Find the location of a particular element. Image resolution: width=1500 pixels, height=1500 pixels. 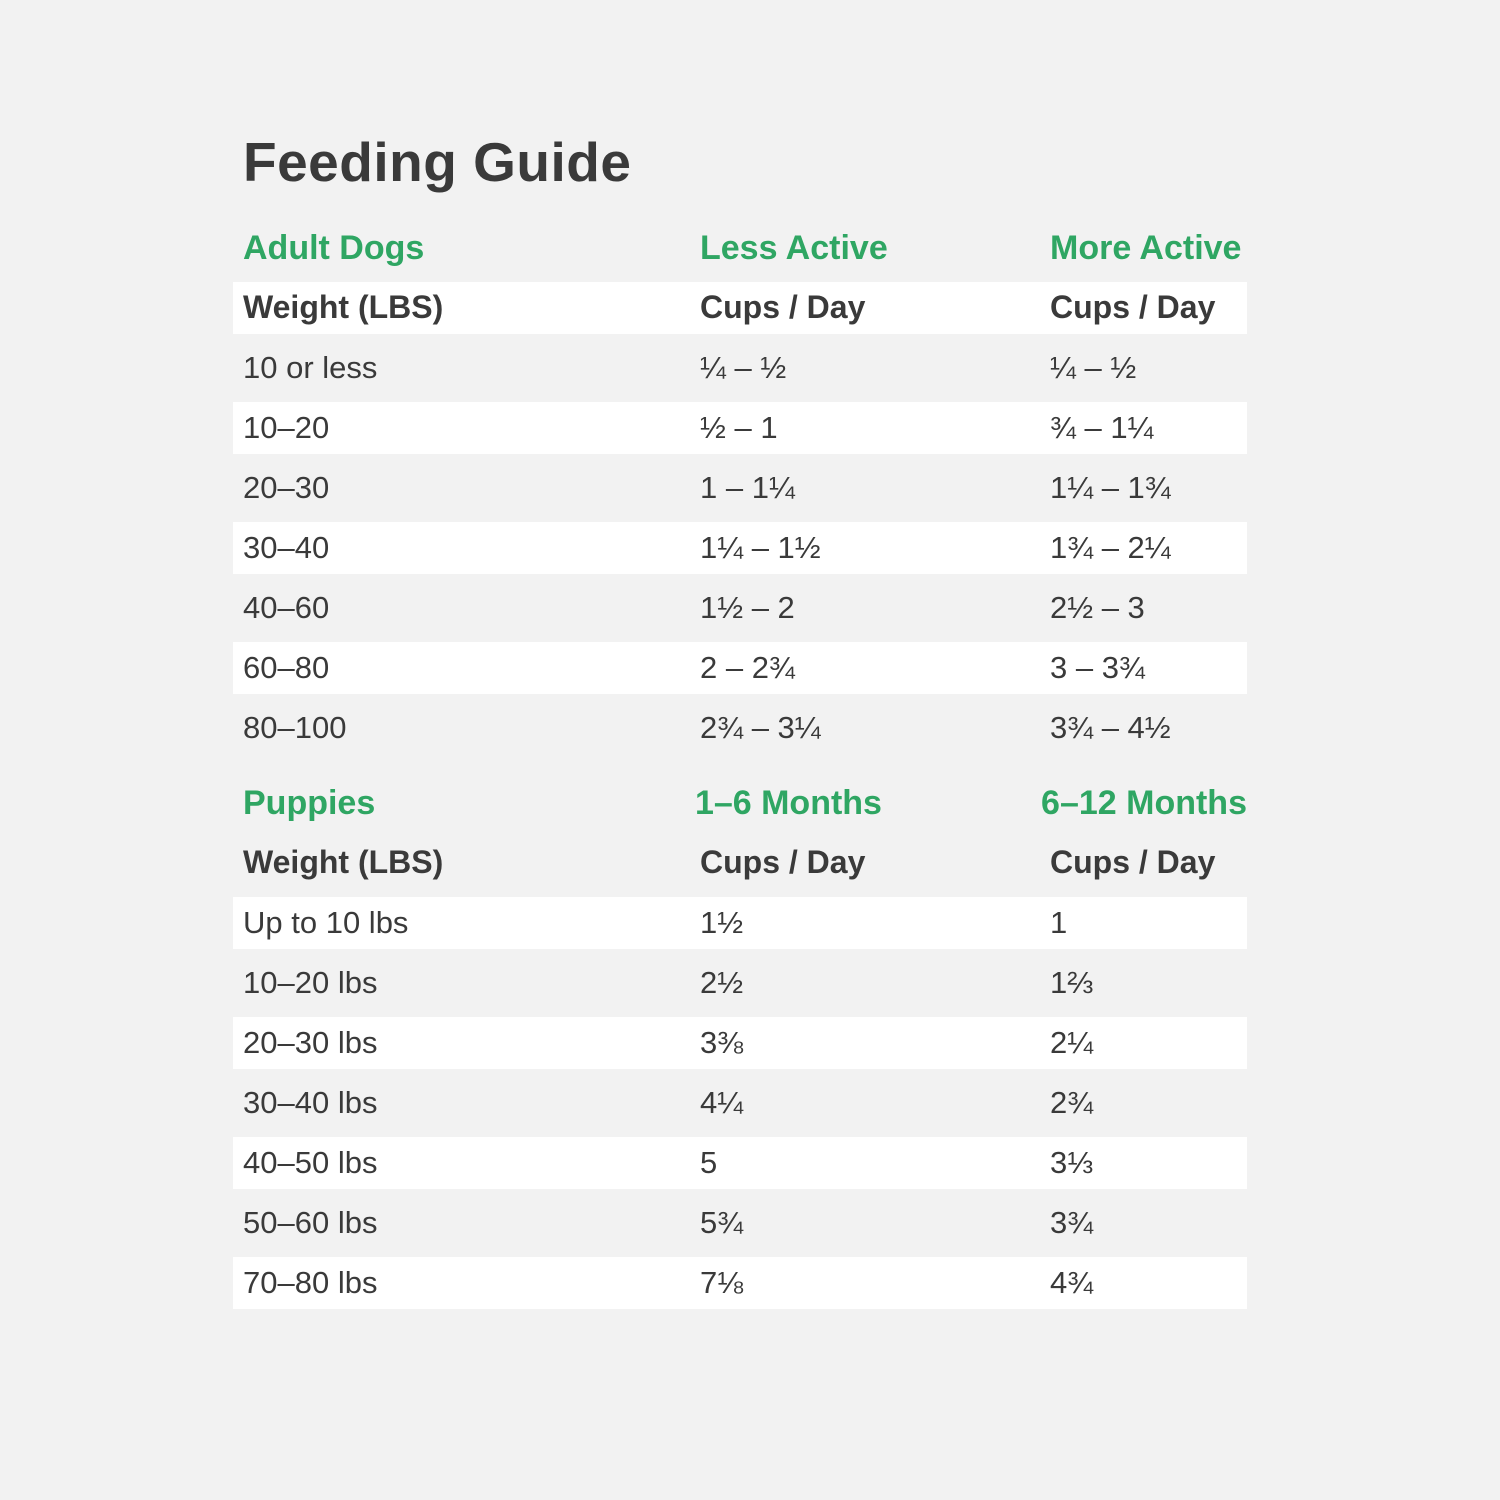

table-row: 20–30 lbs 3⅜ 2¼ is located at coordinates (740, 1042).